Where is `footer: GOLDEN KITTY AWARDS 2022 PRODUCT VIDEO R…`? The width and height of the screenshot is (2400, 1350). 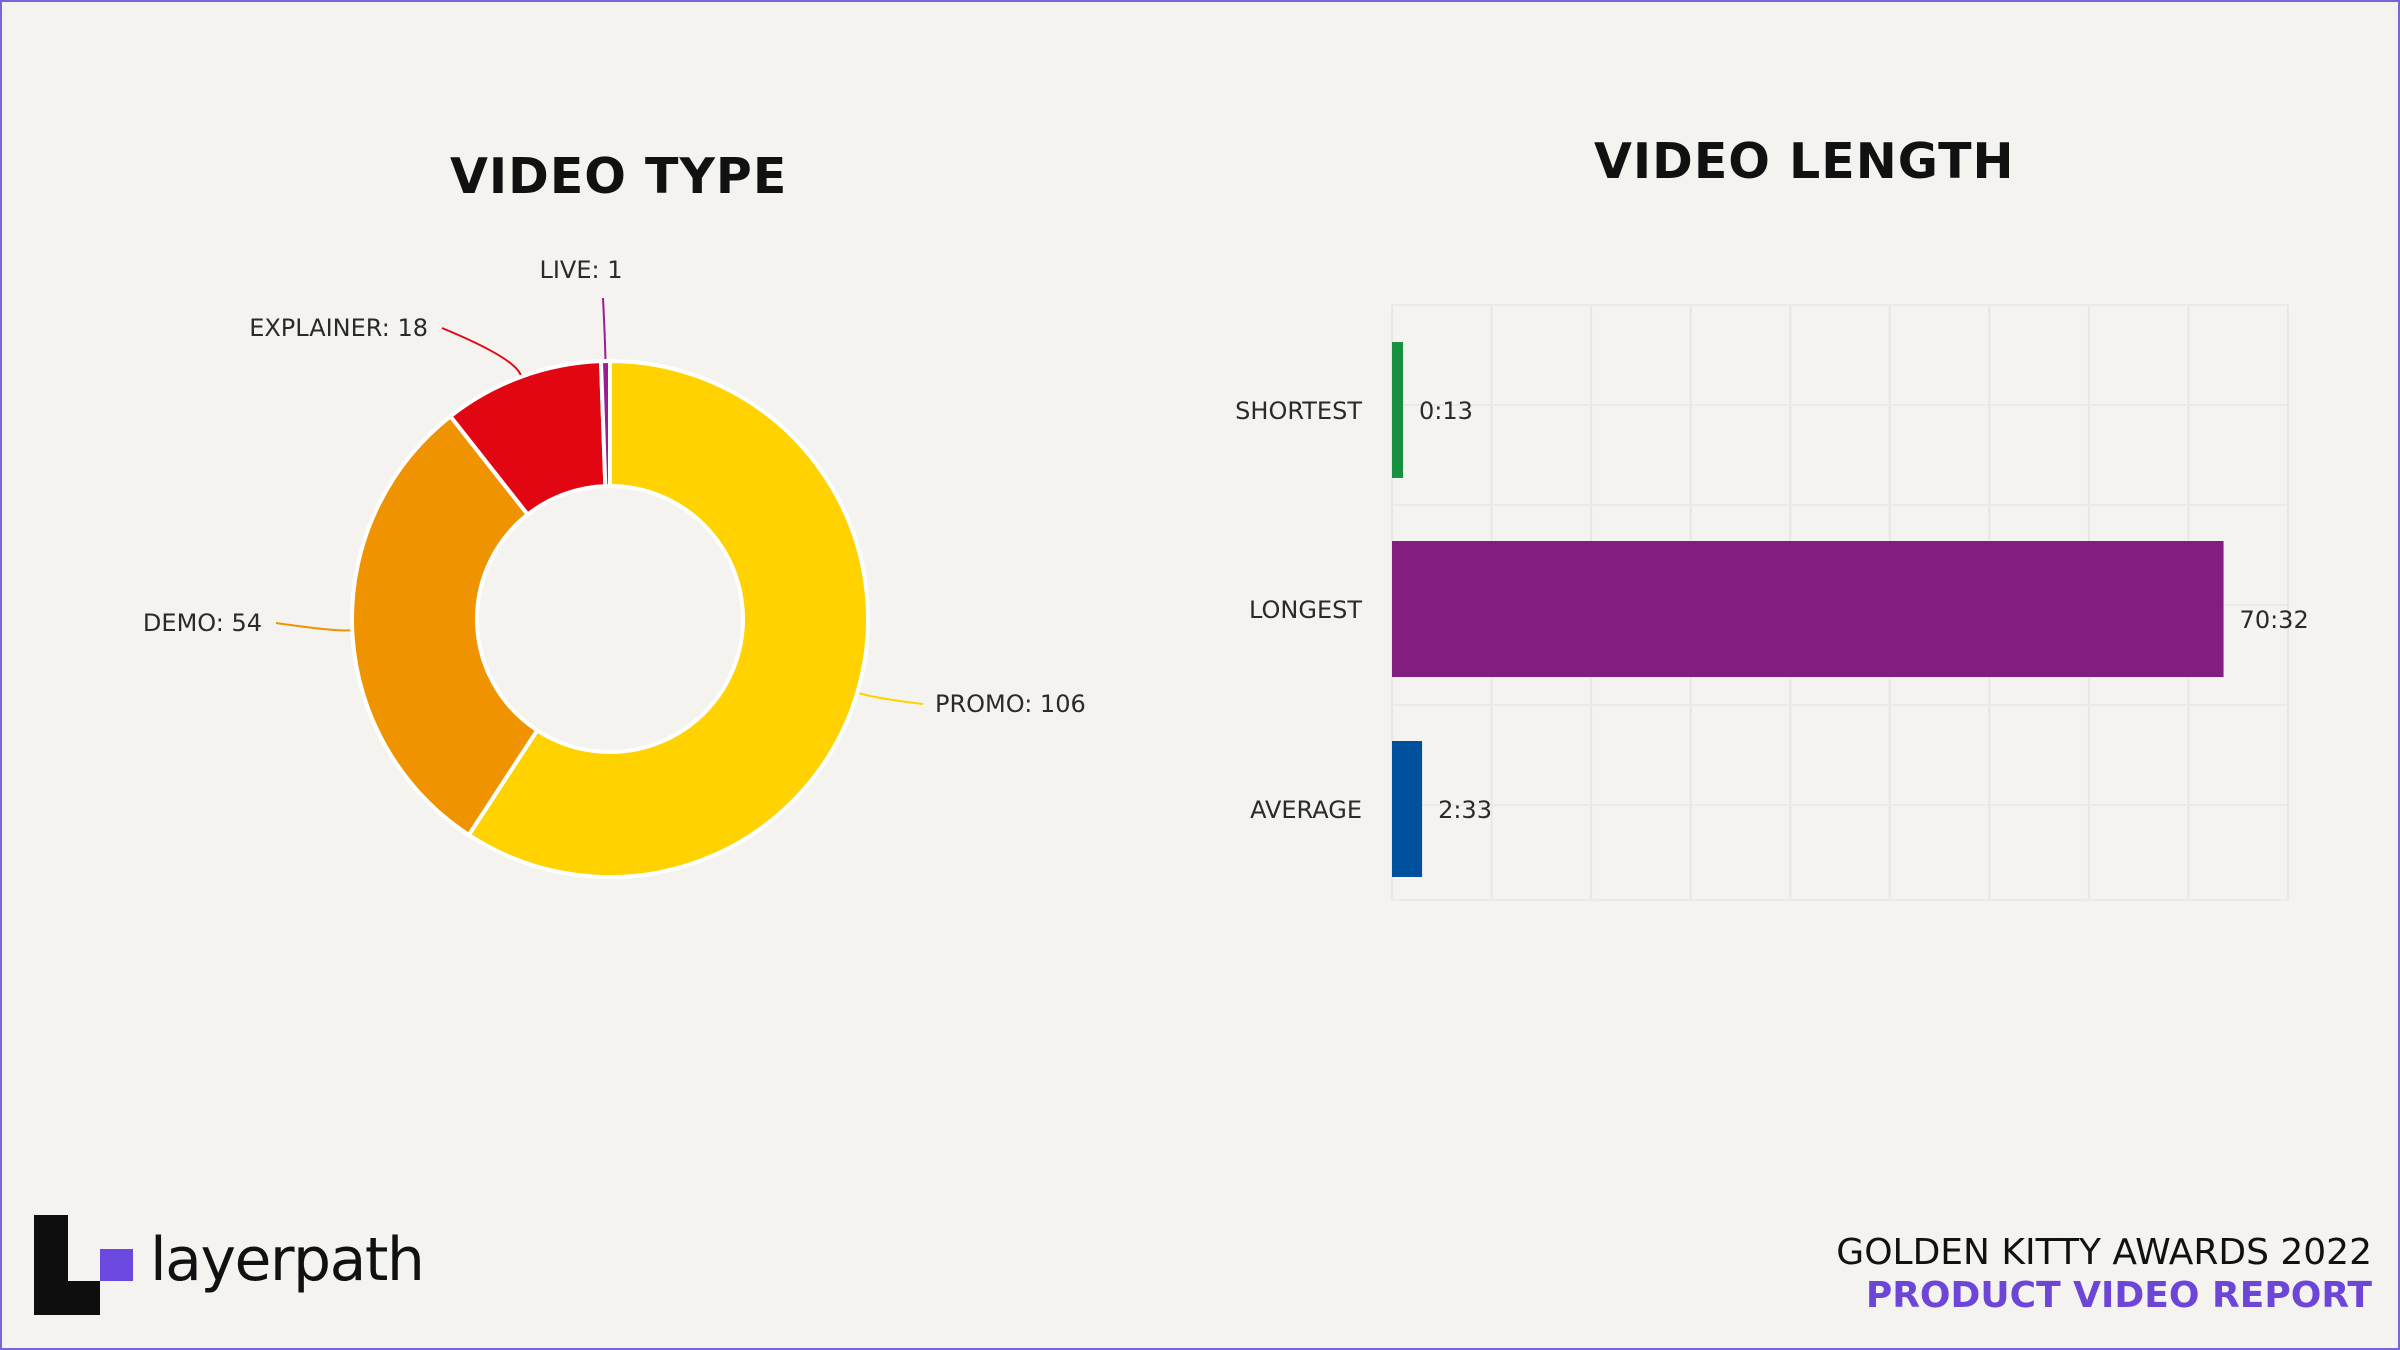
footer: GOLDEN KITTY AWARDS 2022 PRODUCT VIDEO R… is located at coordinates (2104, 1274).